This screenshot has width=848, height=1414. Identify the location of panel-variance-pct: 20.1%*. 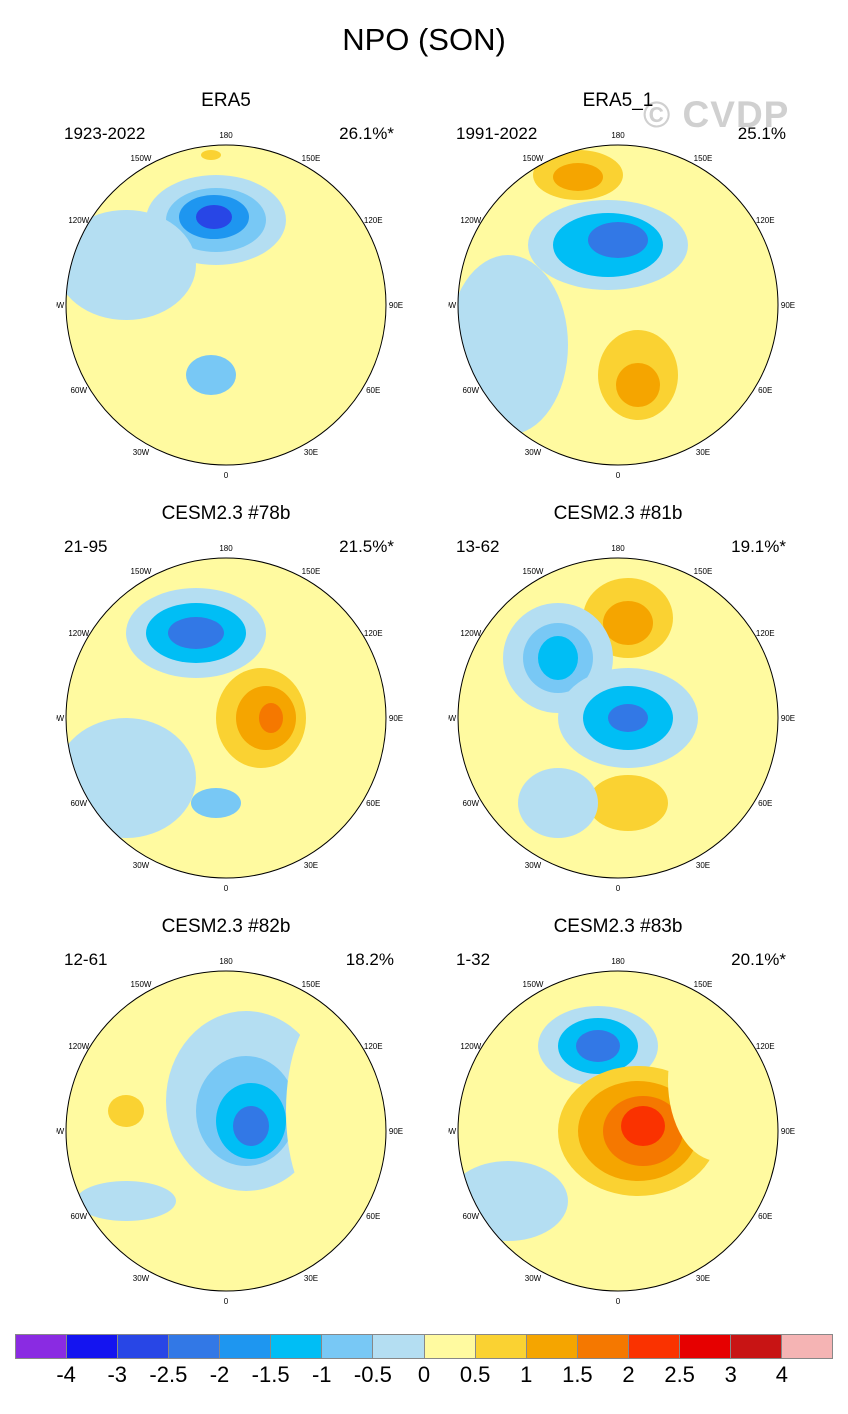
(758, 959).